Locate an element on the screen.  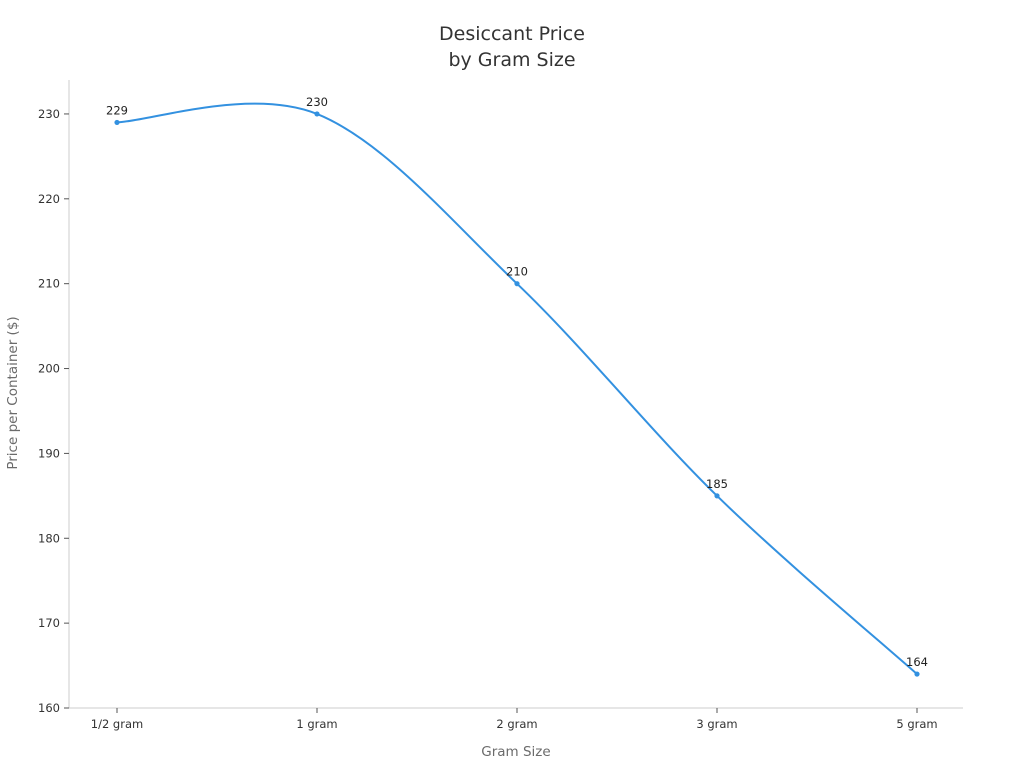
data-label: 185 is located at coordinates (717, 484).